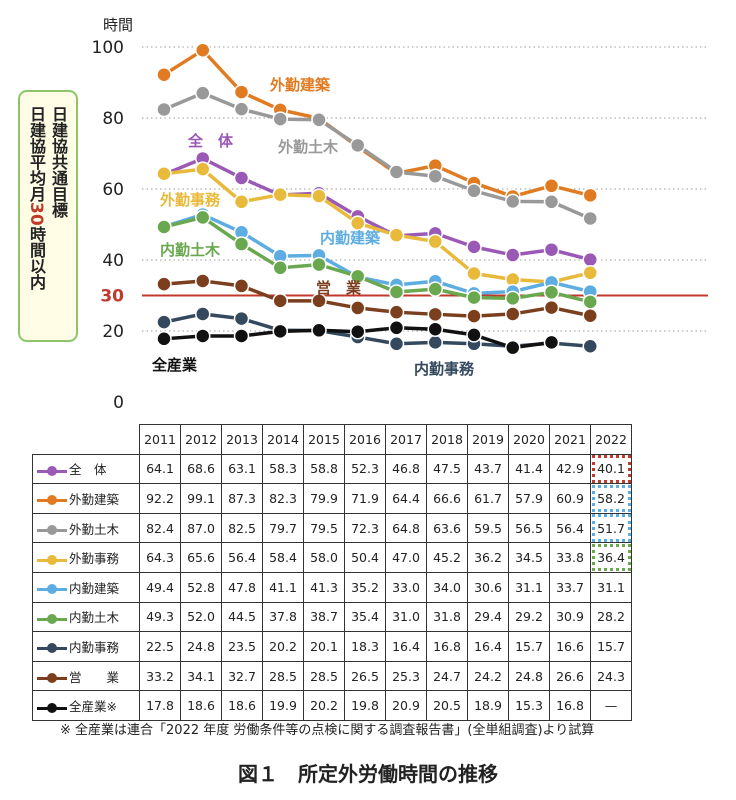  Describe the element at coordinates (324, 469) in the screenshot. I see `table-cell: 58.8` at that location.